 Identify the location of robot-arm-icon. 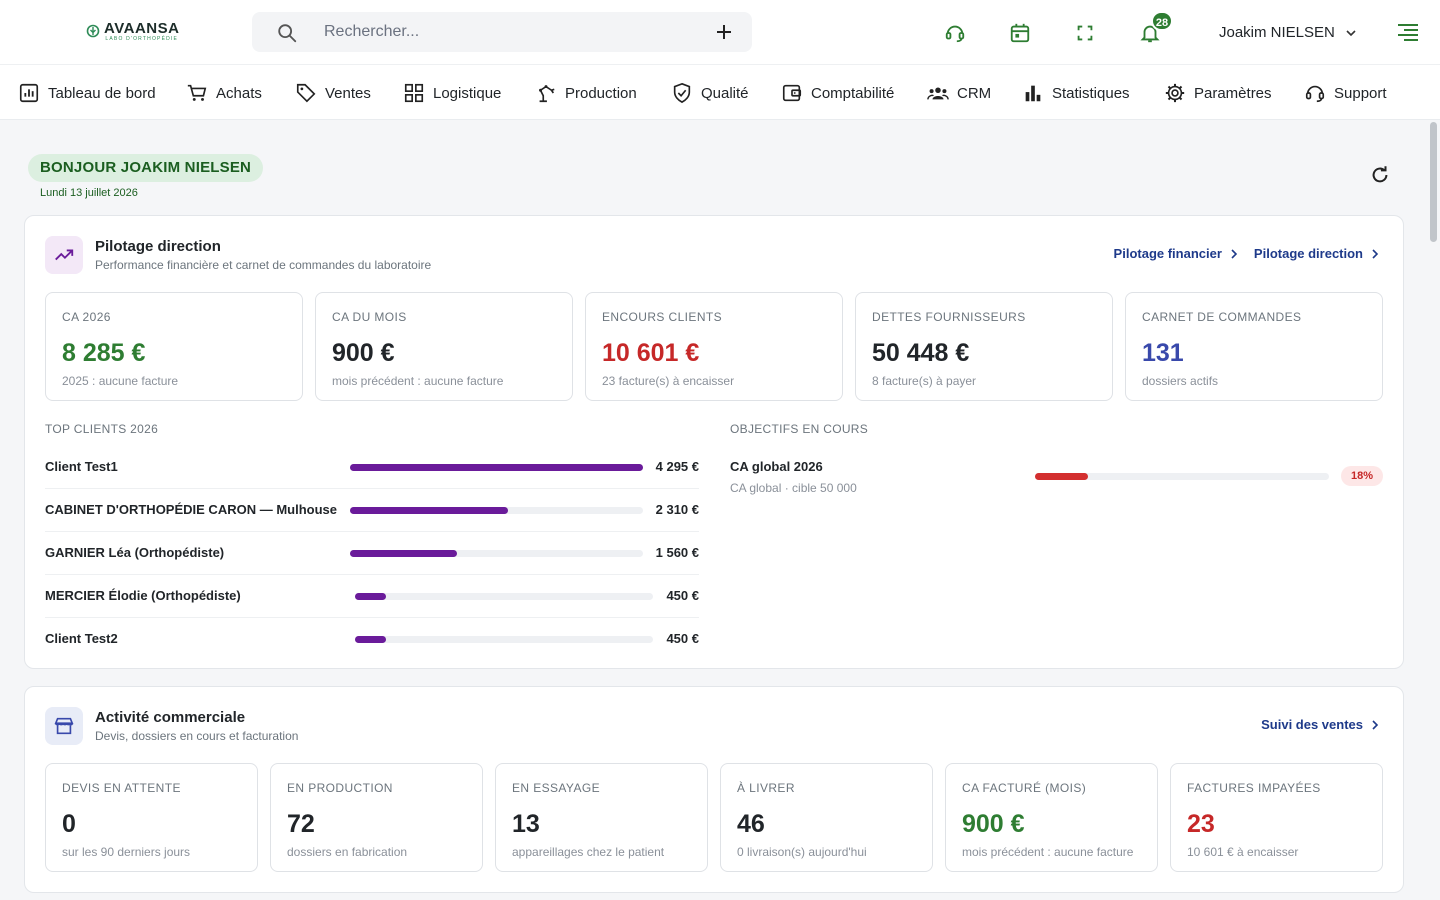
(547, 94).